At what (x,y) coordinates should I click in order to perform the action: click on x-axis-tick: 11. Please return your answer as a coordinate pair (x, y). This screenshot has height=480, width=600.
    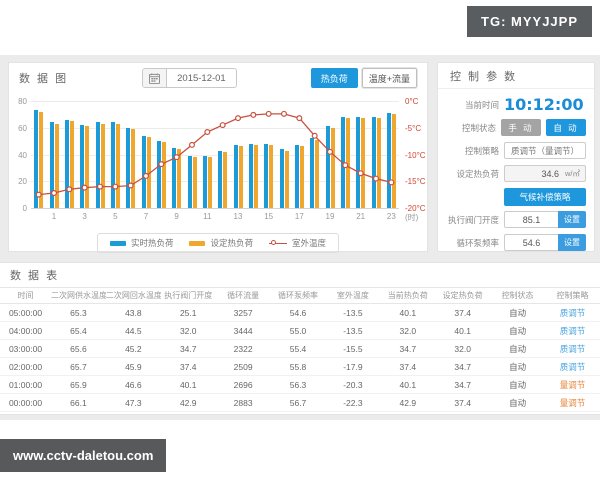
    Looking at the image, I should click on (207, 216).